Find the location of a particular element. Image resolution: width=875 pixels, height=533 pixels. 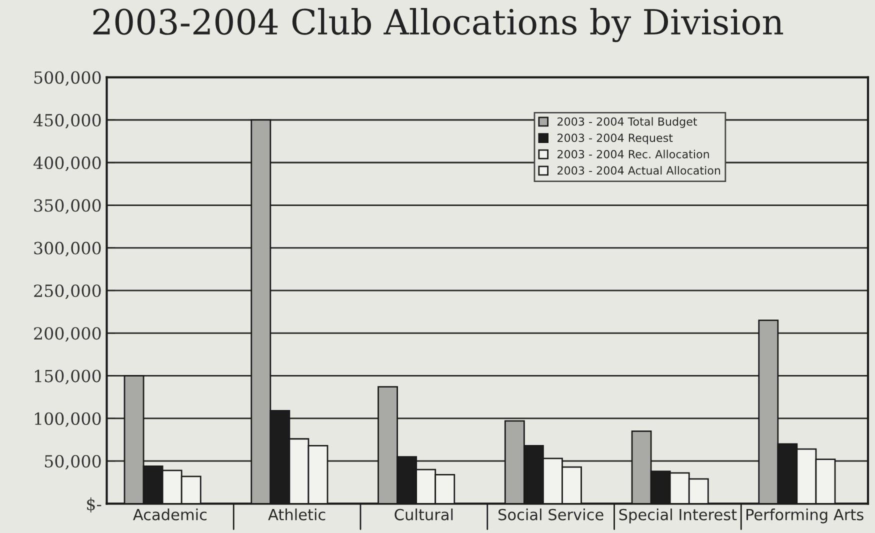

y-tick-label: 450,000 is located at coordinates (67, 121).